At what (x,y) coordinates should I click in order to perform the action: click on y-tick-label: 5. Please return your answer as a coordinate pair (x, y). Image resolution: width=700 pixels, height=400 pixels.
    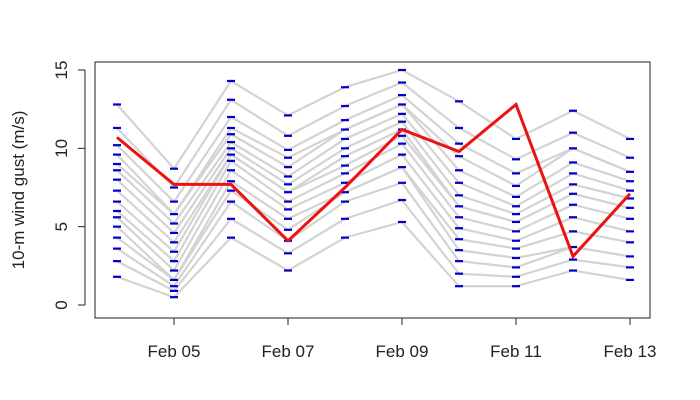
    Looking at the image, I should click on (61, 226).